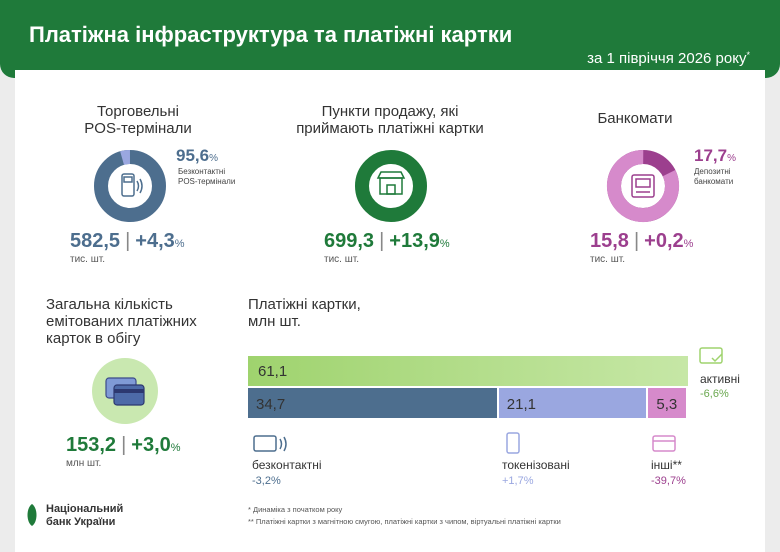 The image size is (780, 552). I want to click on atm-icon, so click(643, 186).